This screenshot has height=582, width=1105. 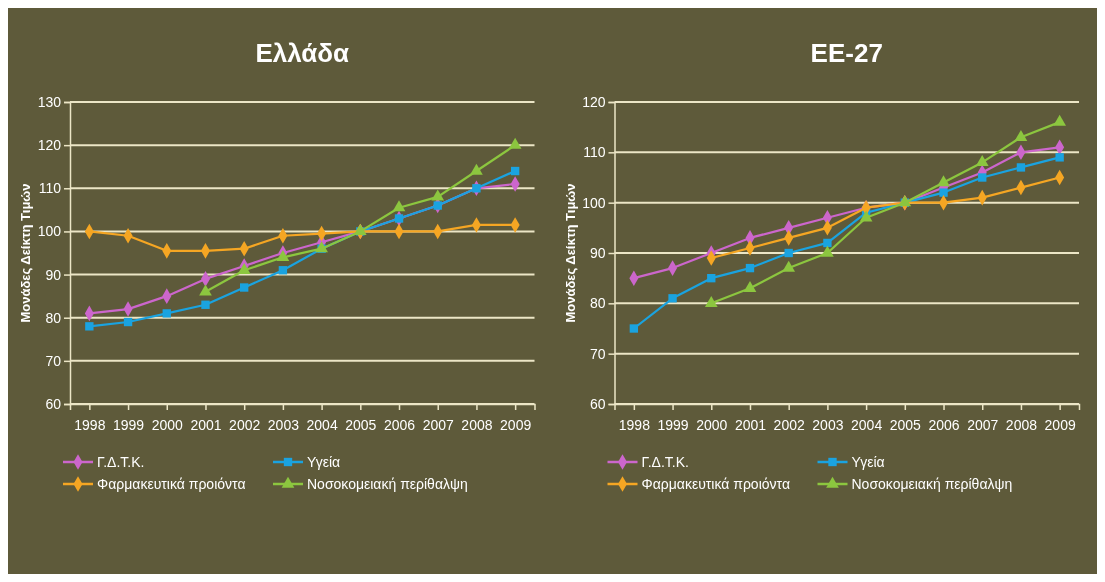 I want to click on y-tick-label: 130, so click(x=49, y=101).